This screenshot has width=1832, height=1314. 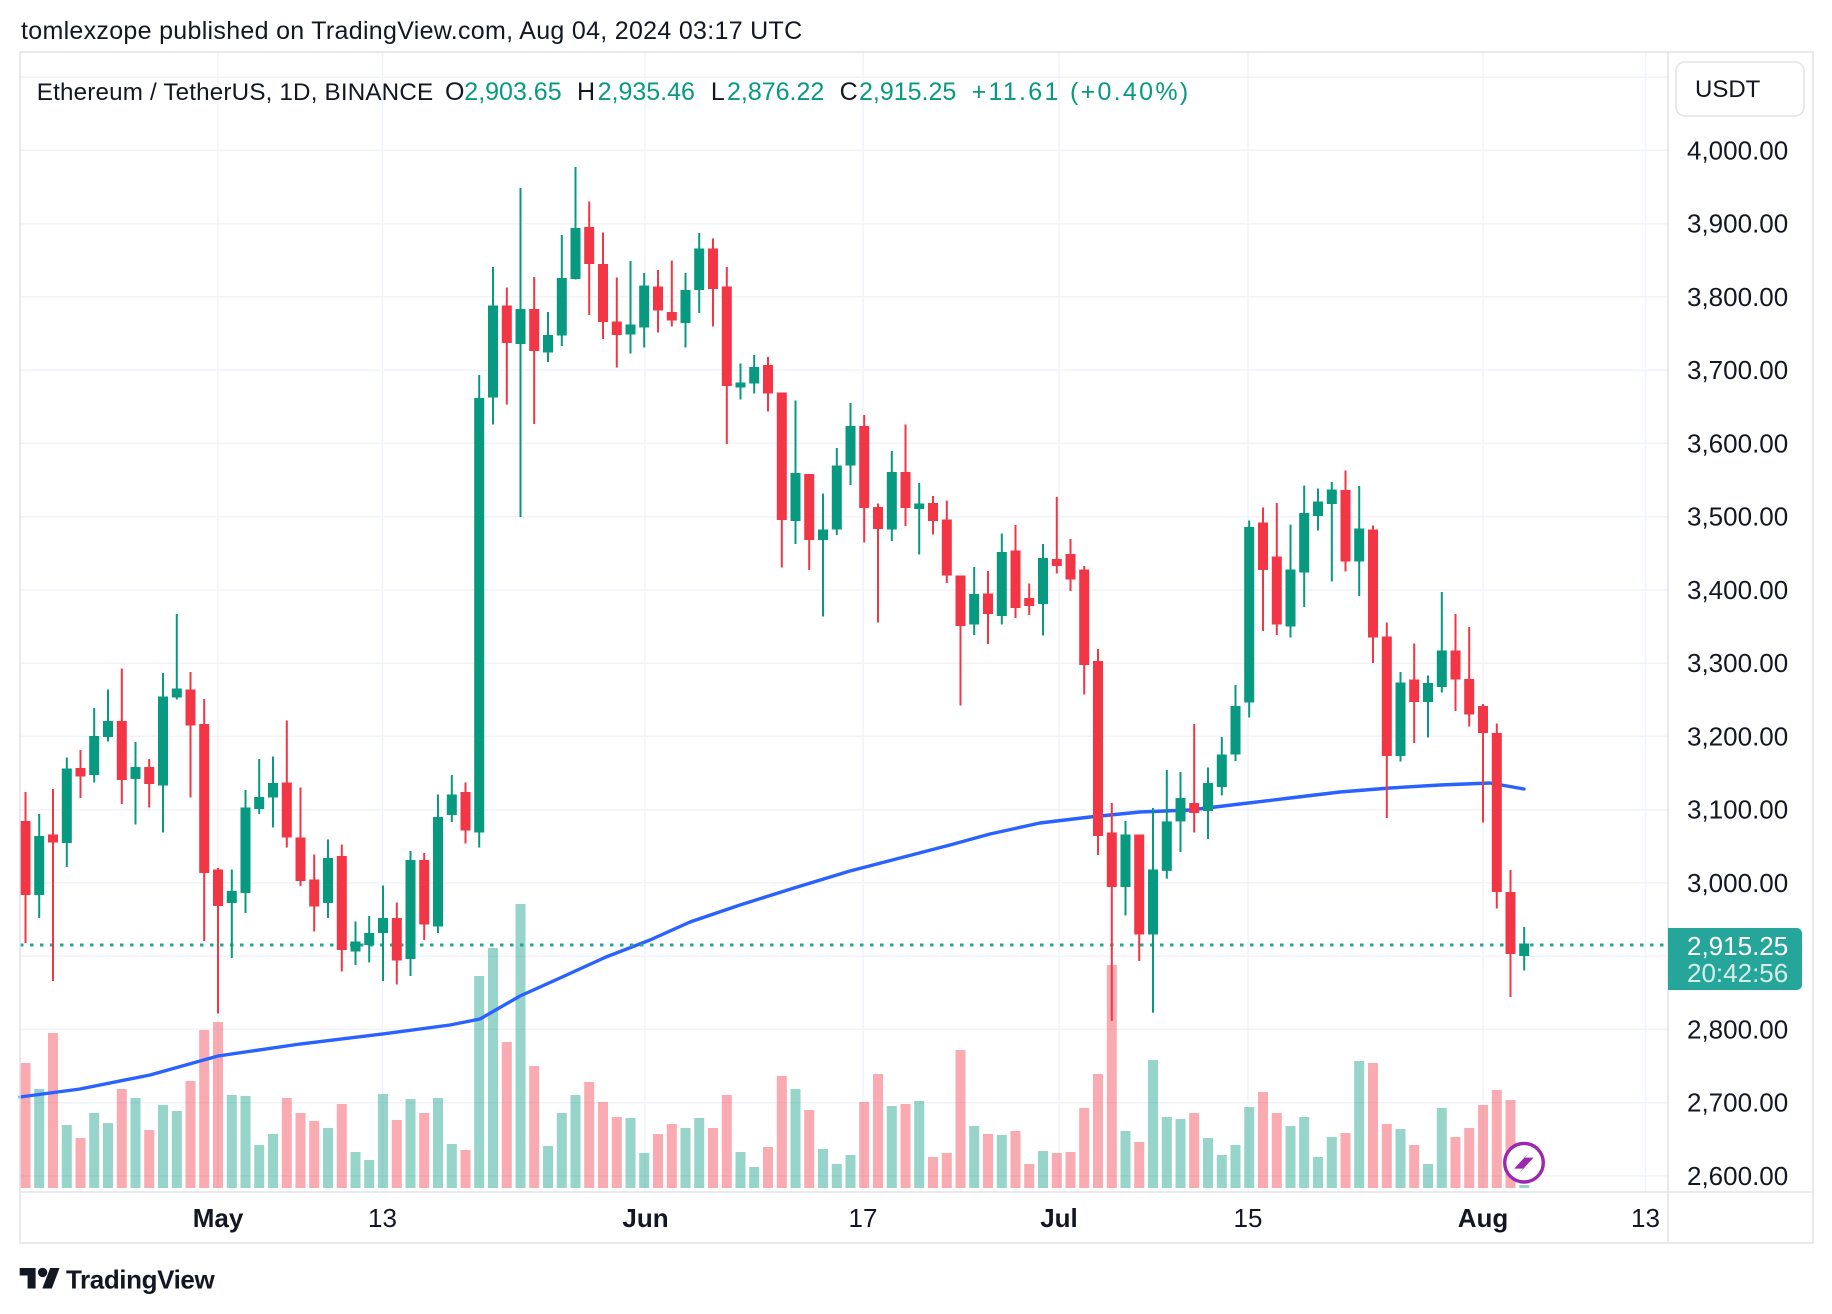 What do you see at coordinates (863, 1218) in the screenshot?
I see `svg-text: 17` at bounding box center [863, 1218].